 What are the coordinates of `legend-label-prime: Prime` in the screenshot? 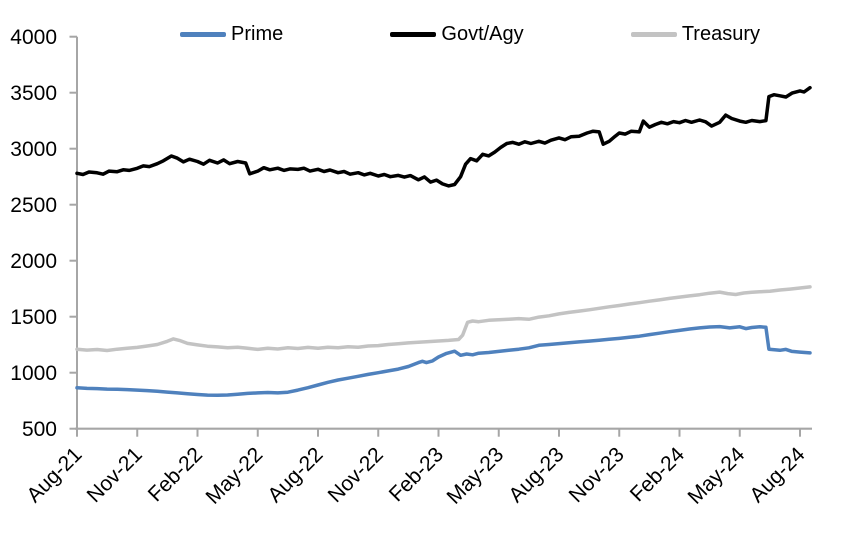 It's located at (257, 34).